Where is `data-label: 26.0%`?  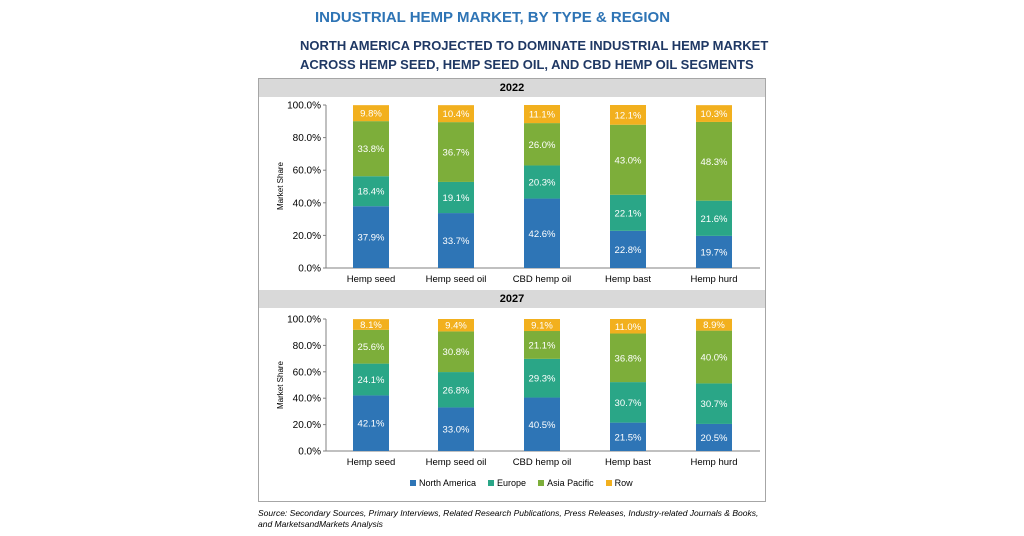 data-label: 26.0% is located at coordinates (542, 145).